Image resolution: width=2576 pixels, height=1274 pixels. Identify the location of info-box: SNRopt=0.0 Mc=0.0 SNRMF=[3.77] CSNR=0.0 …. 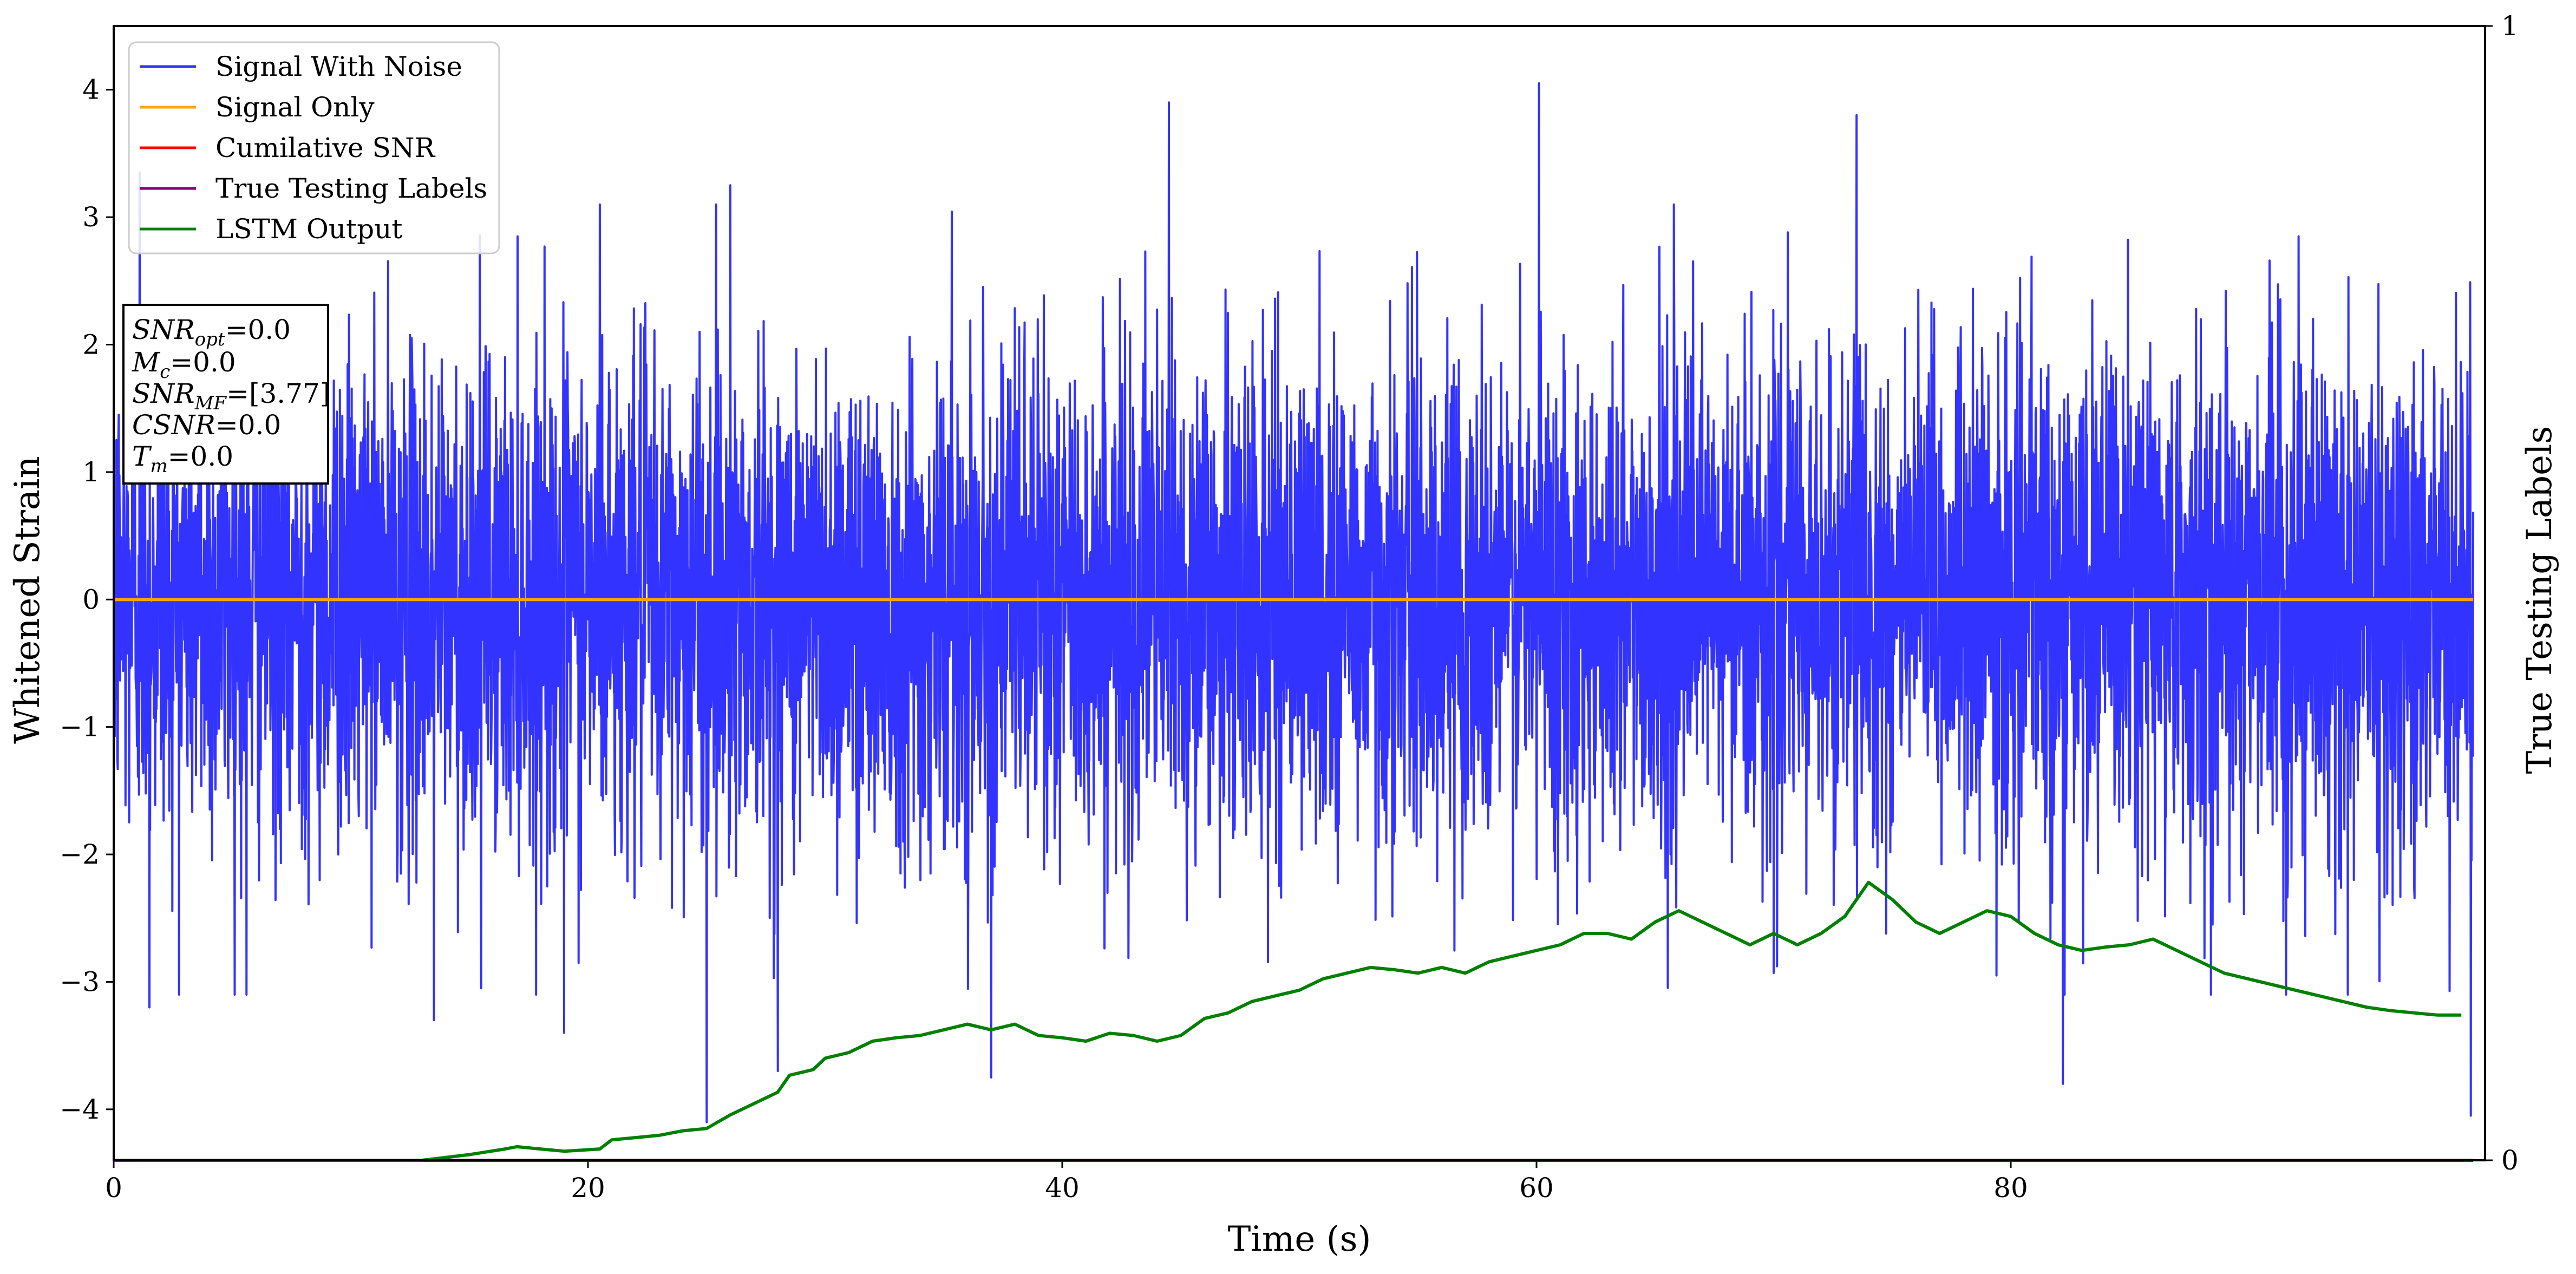
(226, 394).